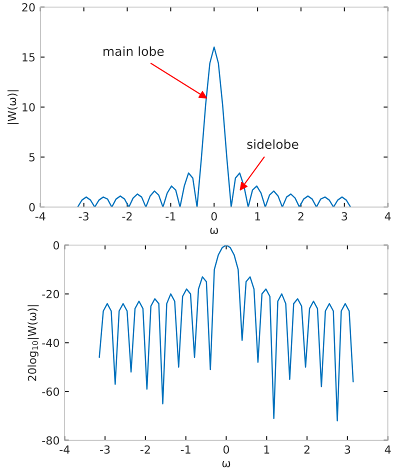 Image resolution: width=404 pixels, height=476 pixels. I want to click on y-tick-label: -80, so click(51, 440).